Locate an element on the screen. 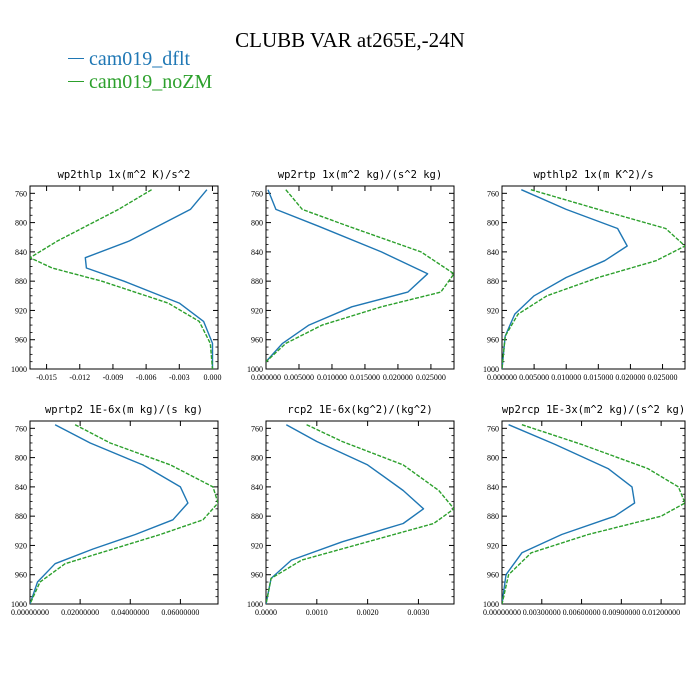 This screenshot has width=700, height=700. x-tick-label: 0.00900000 is located at coordinates (621, 612).